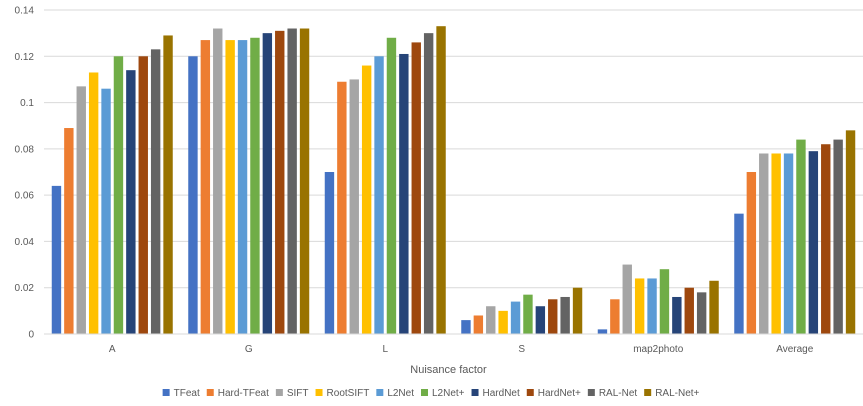  What do you see at coordinates (187, 393) in the screenshot?
I see `legend-label: TFeat` at bounding box center [187, 393].